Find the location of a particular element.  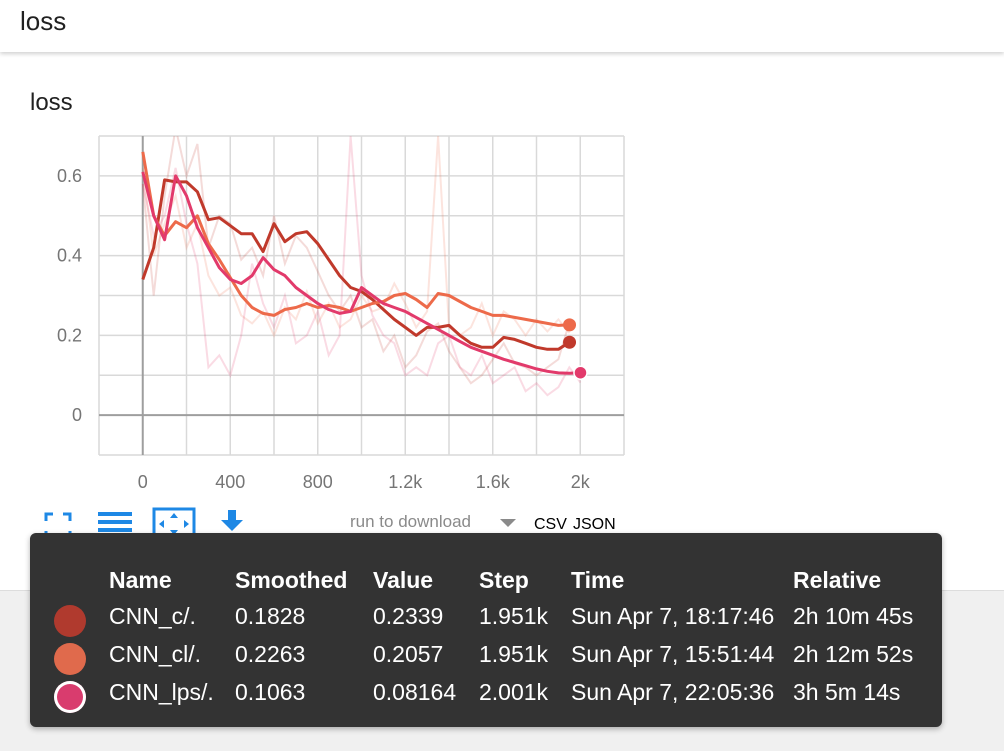

tooltip-cell-smoothed: 0.1828 is located at coordinates (270, 616).